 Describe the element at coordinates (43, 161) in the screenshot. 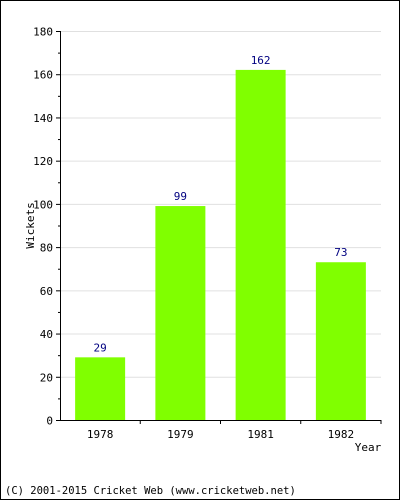

I see `y-tick-label: 120` at that location.